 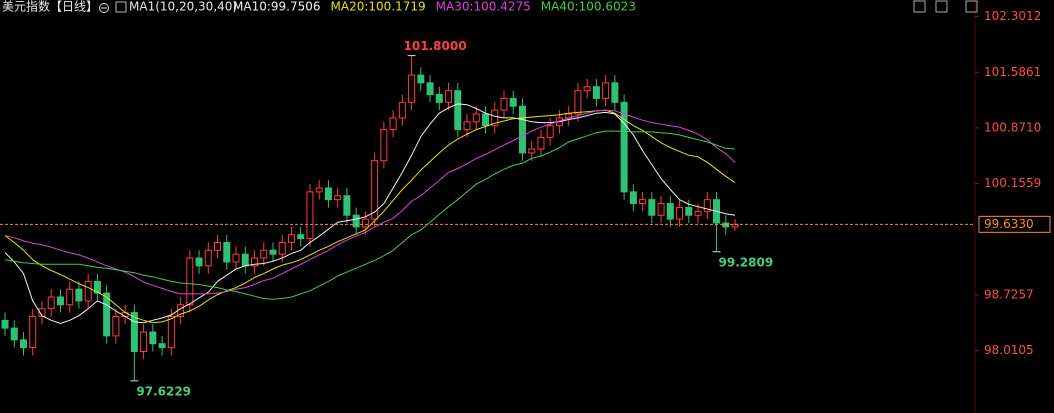 I want to click on current-price-box, so click(x=1014, y=224).